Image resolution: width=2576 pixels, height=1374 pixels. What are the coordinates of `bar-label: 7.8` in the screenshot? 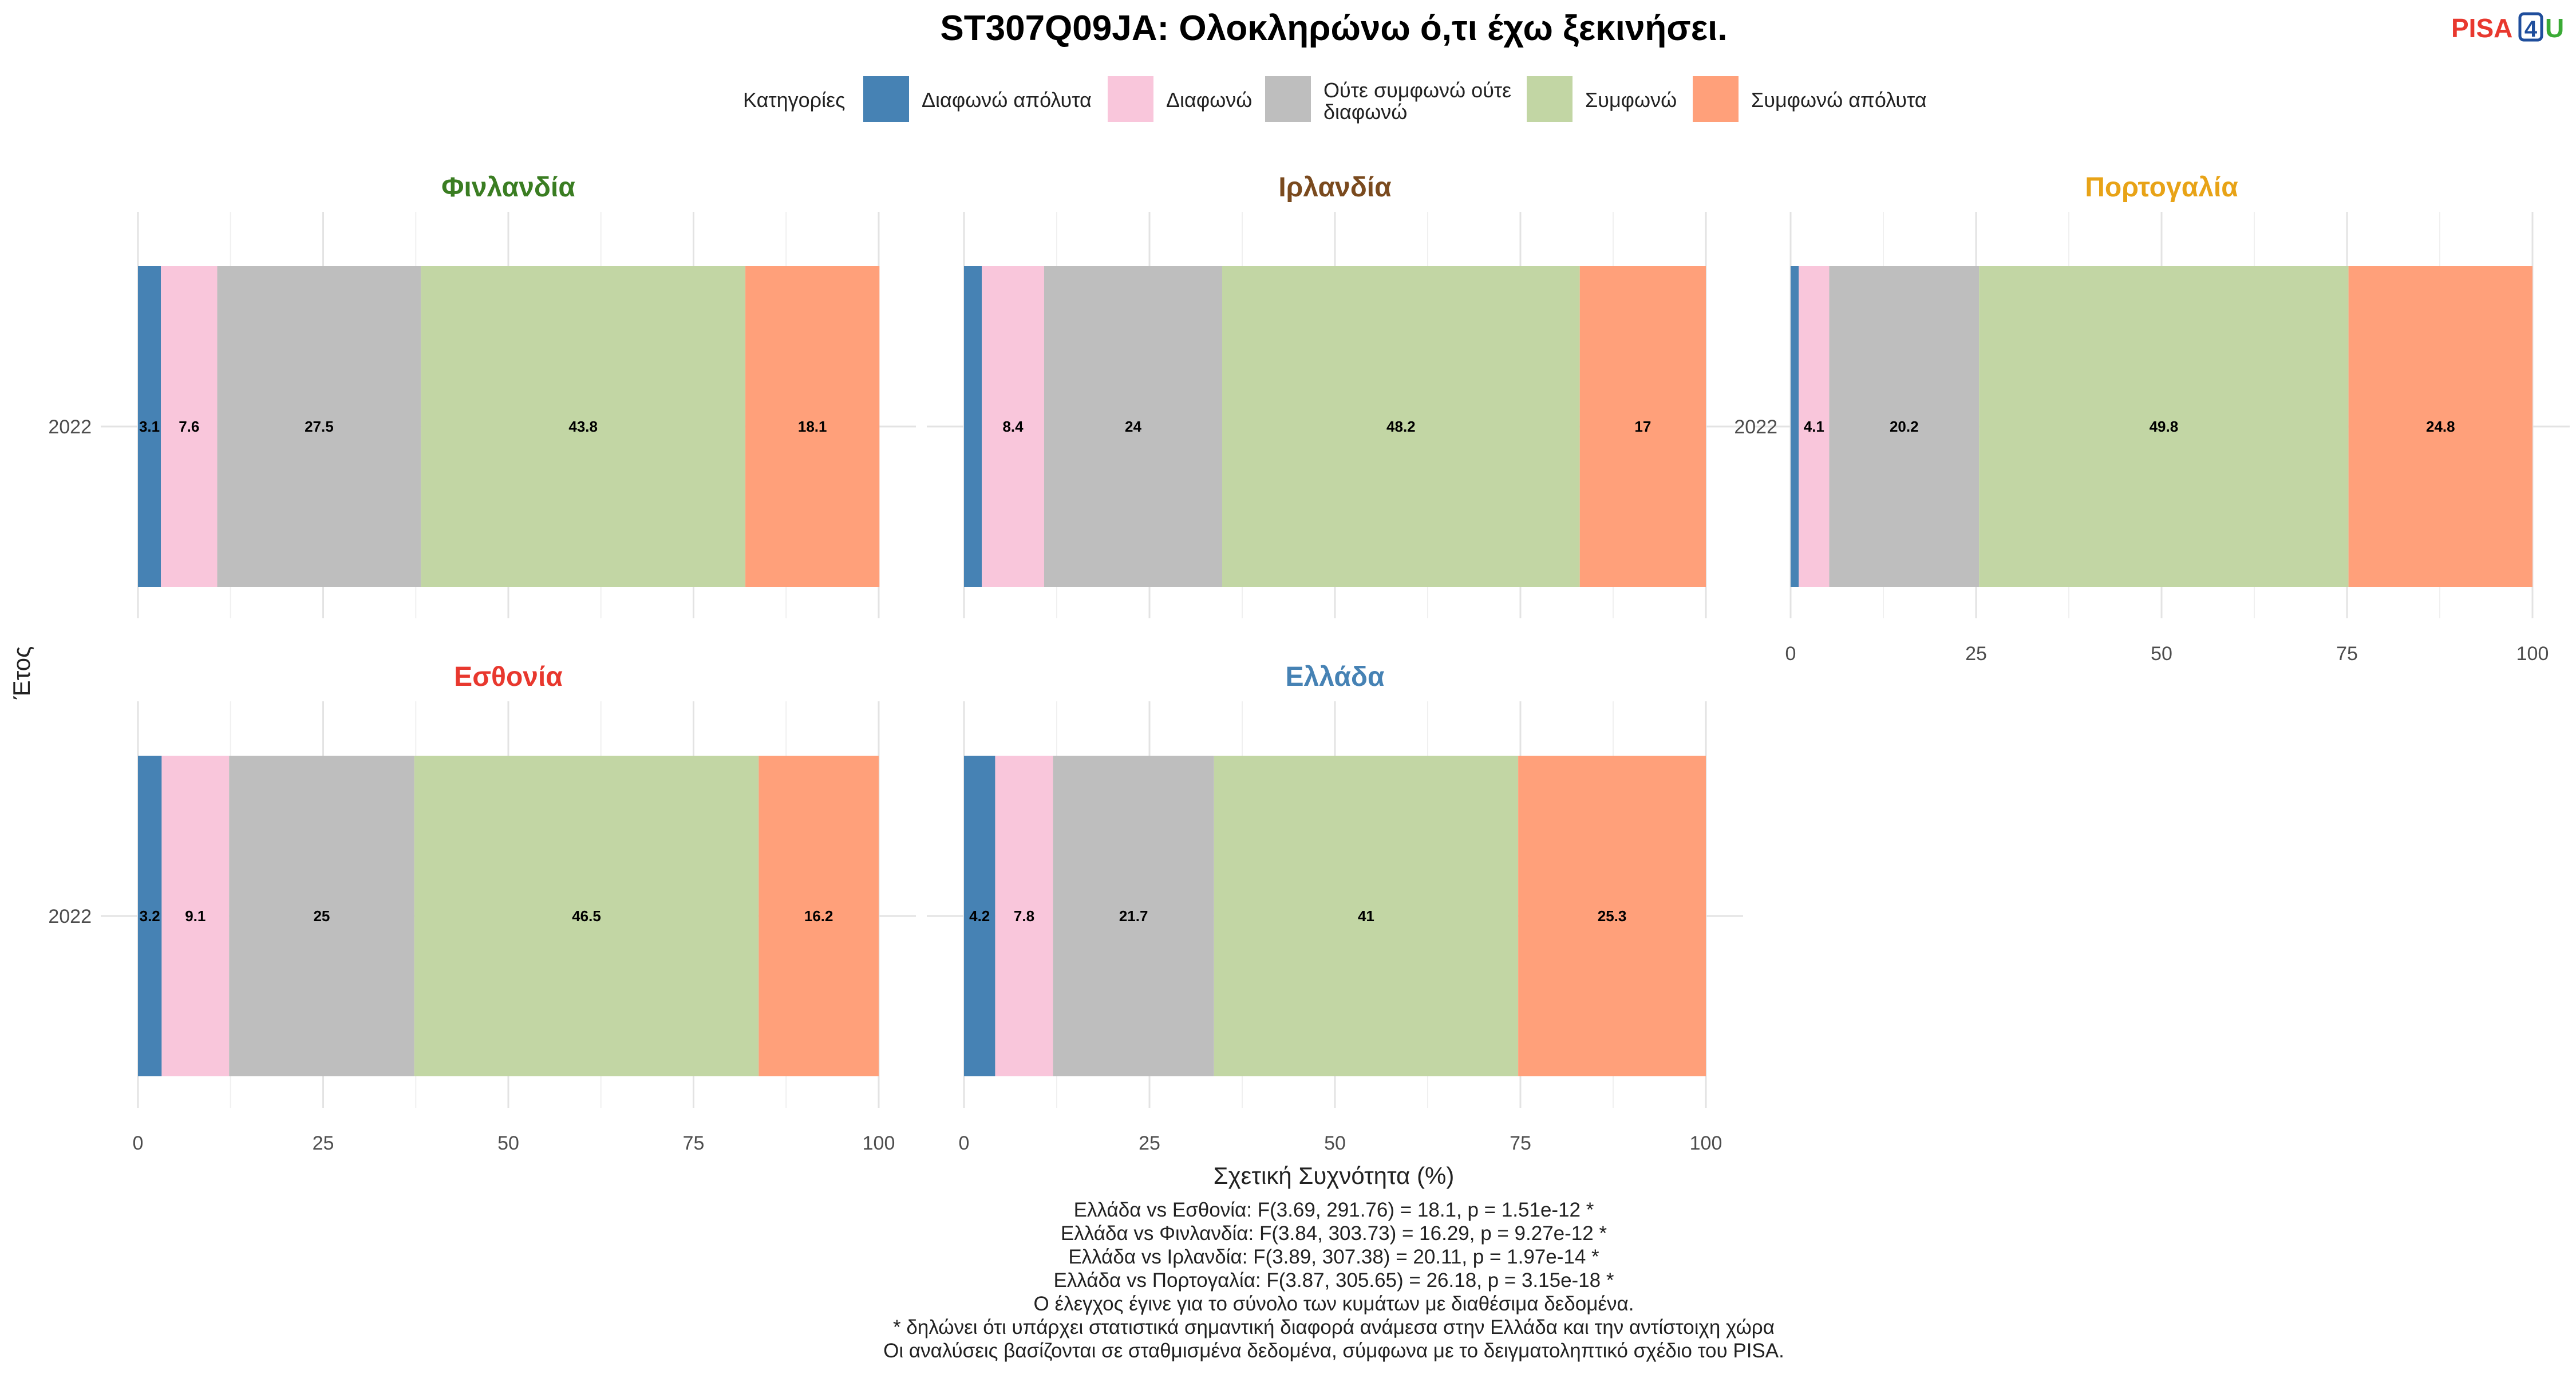 It's located at (1024, 916).